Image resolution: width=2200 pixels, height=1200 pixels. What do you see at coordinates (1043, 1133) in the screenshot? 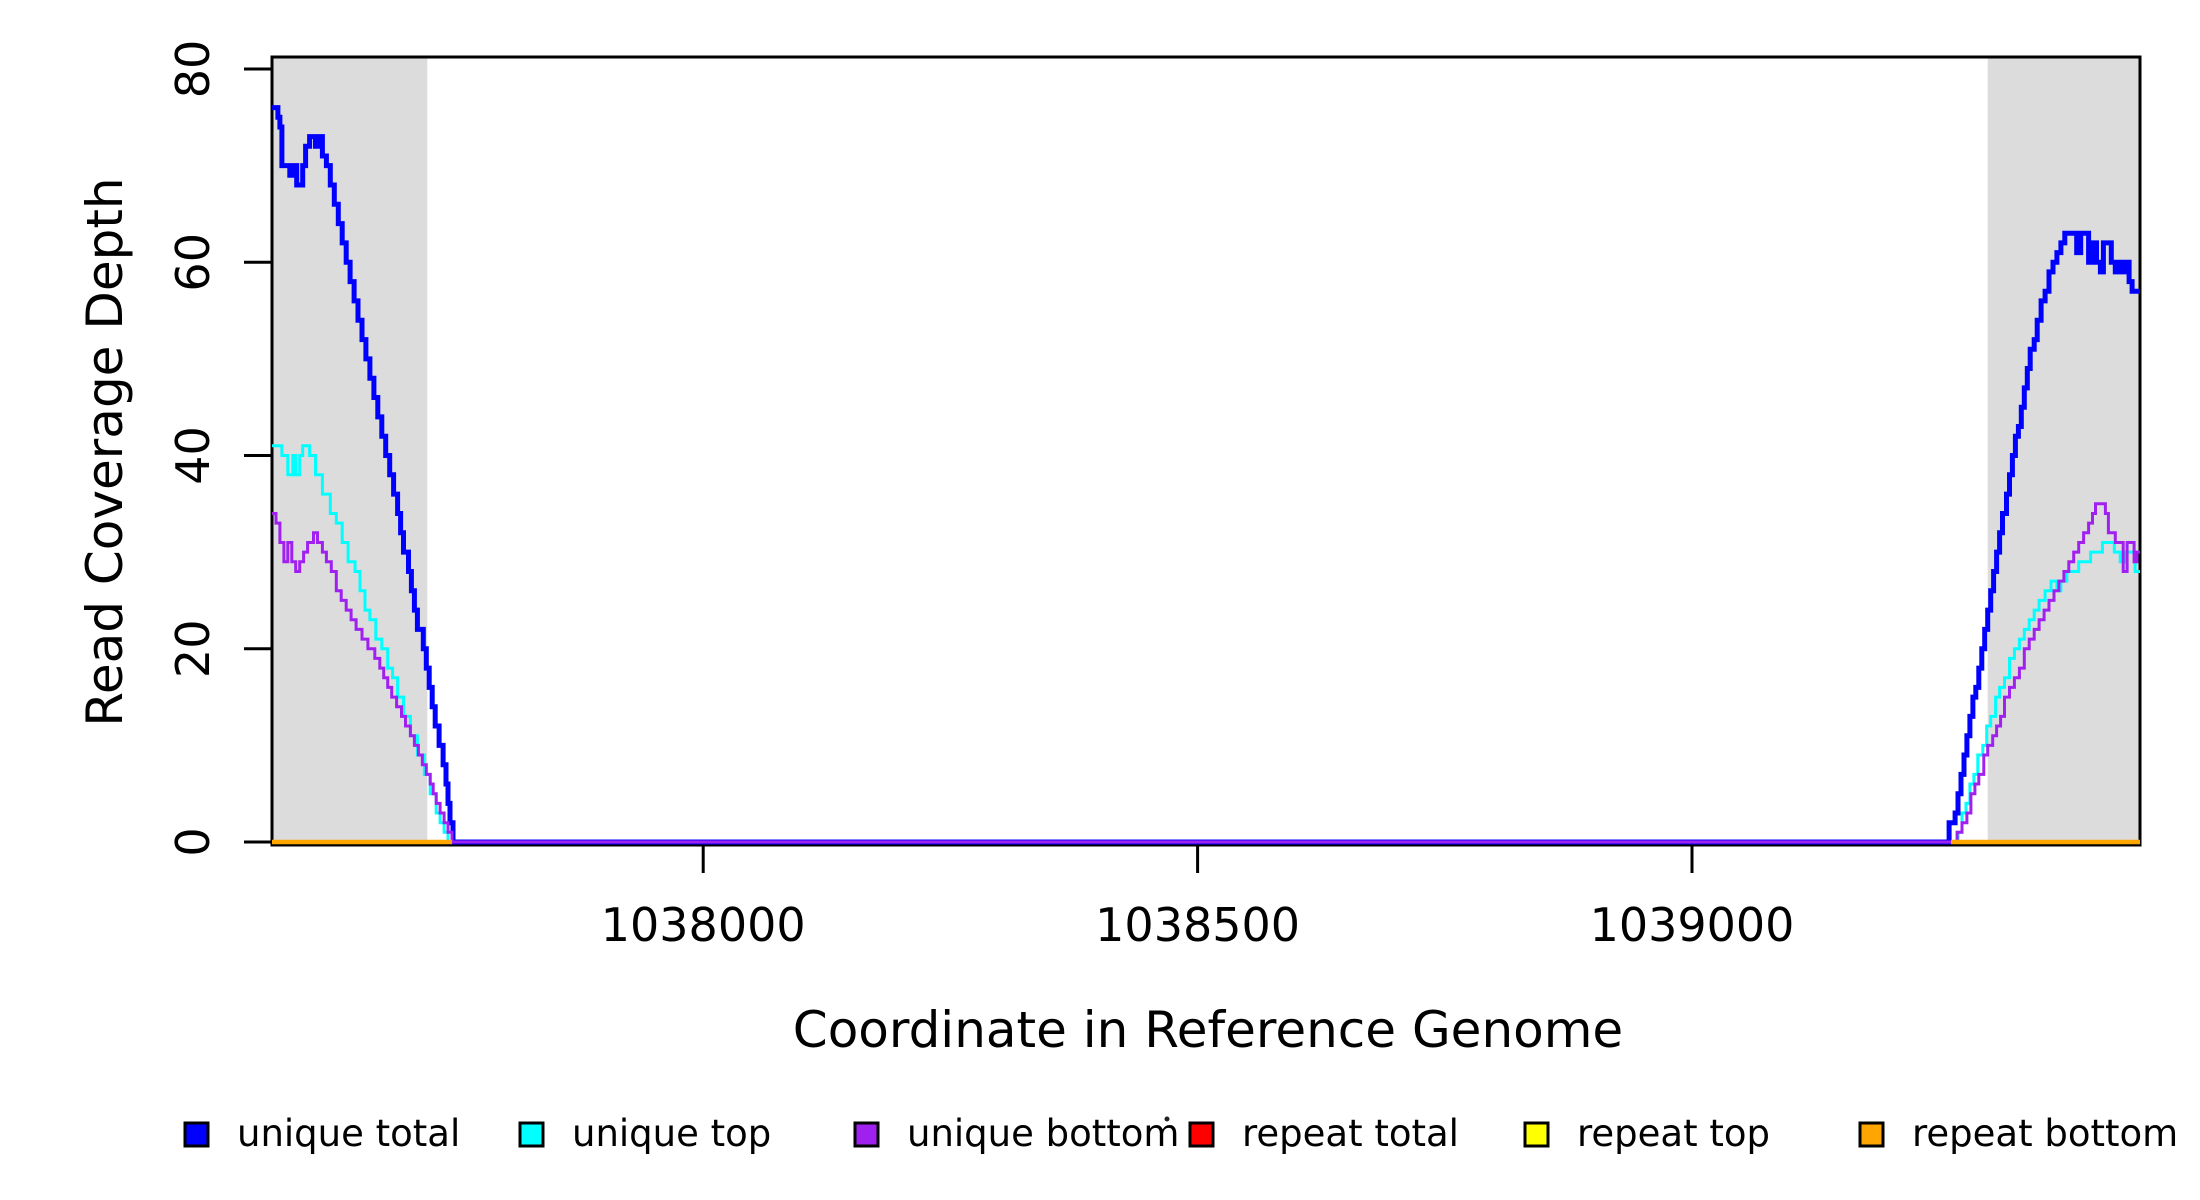
I see `legend-label-unique-bottom: unique bottom` at bounding box center [1043, 1133].